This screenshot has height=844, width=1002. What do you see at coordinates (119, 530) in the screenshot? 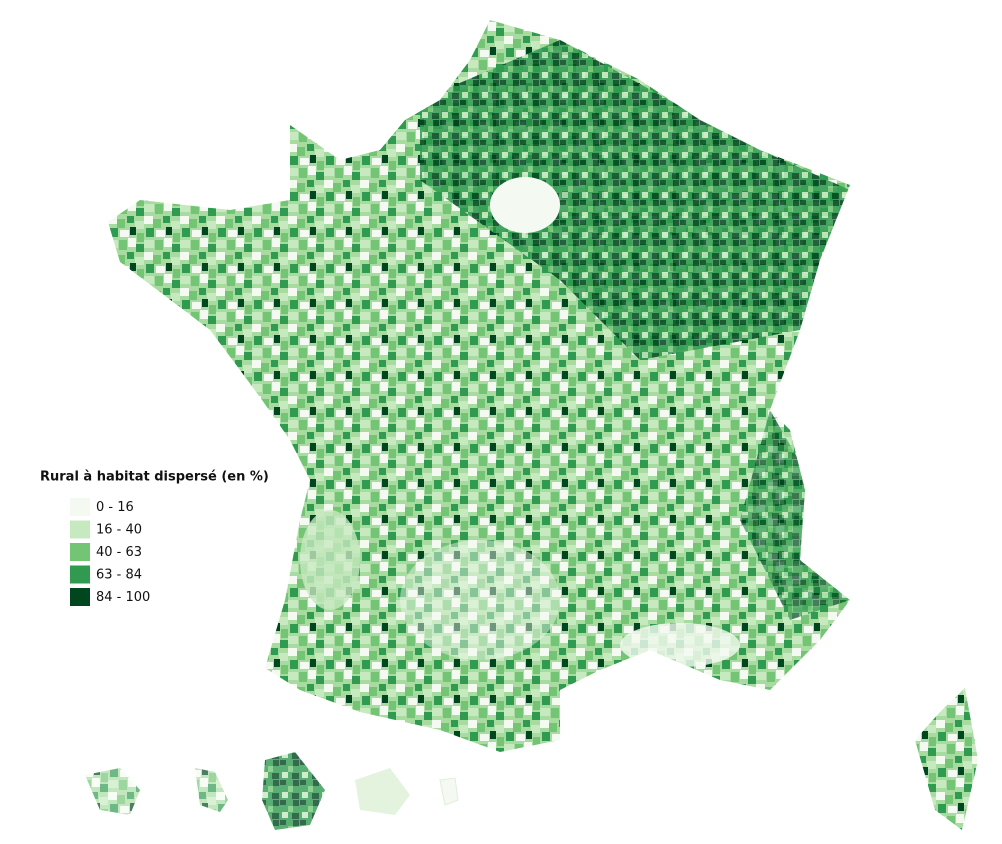
I see `legend-label: 16 - 40` at bounding box center [119, 530].